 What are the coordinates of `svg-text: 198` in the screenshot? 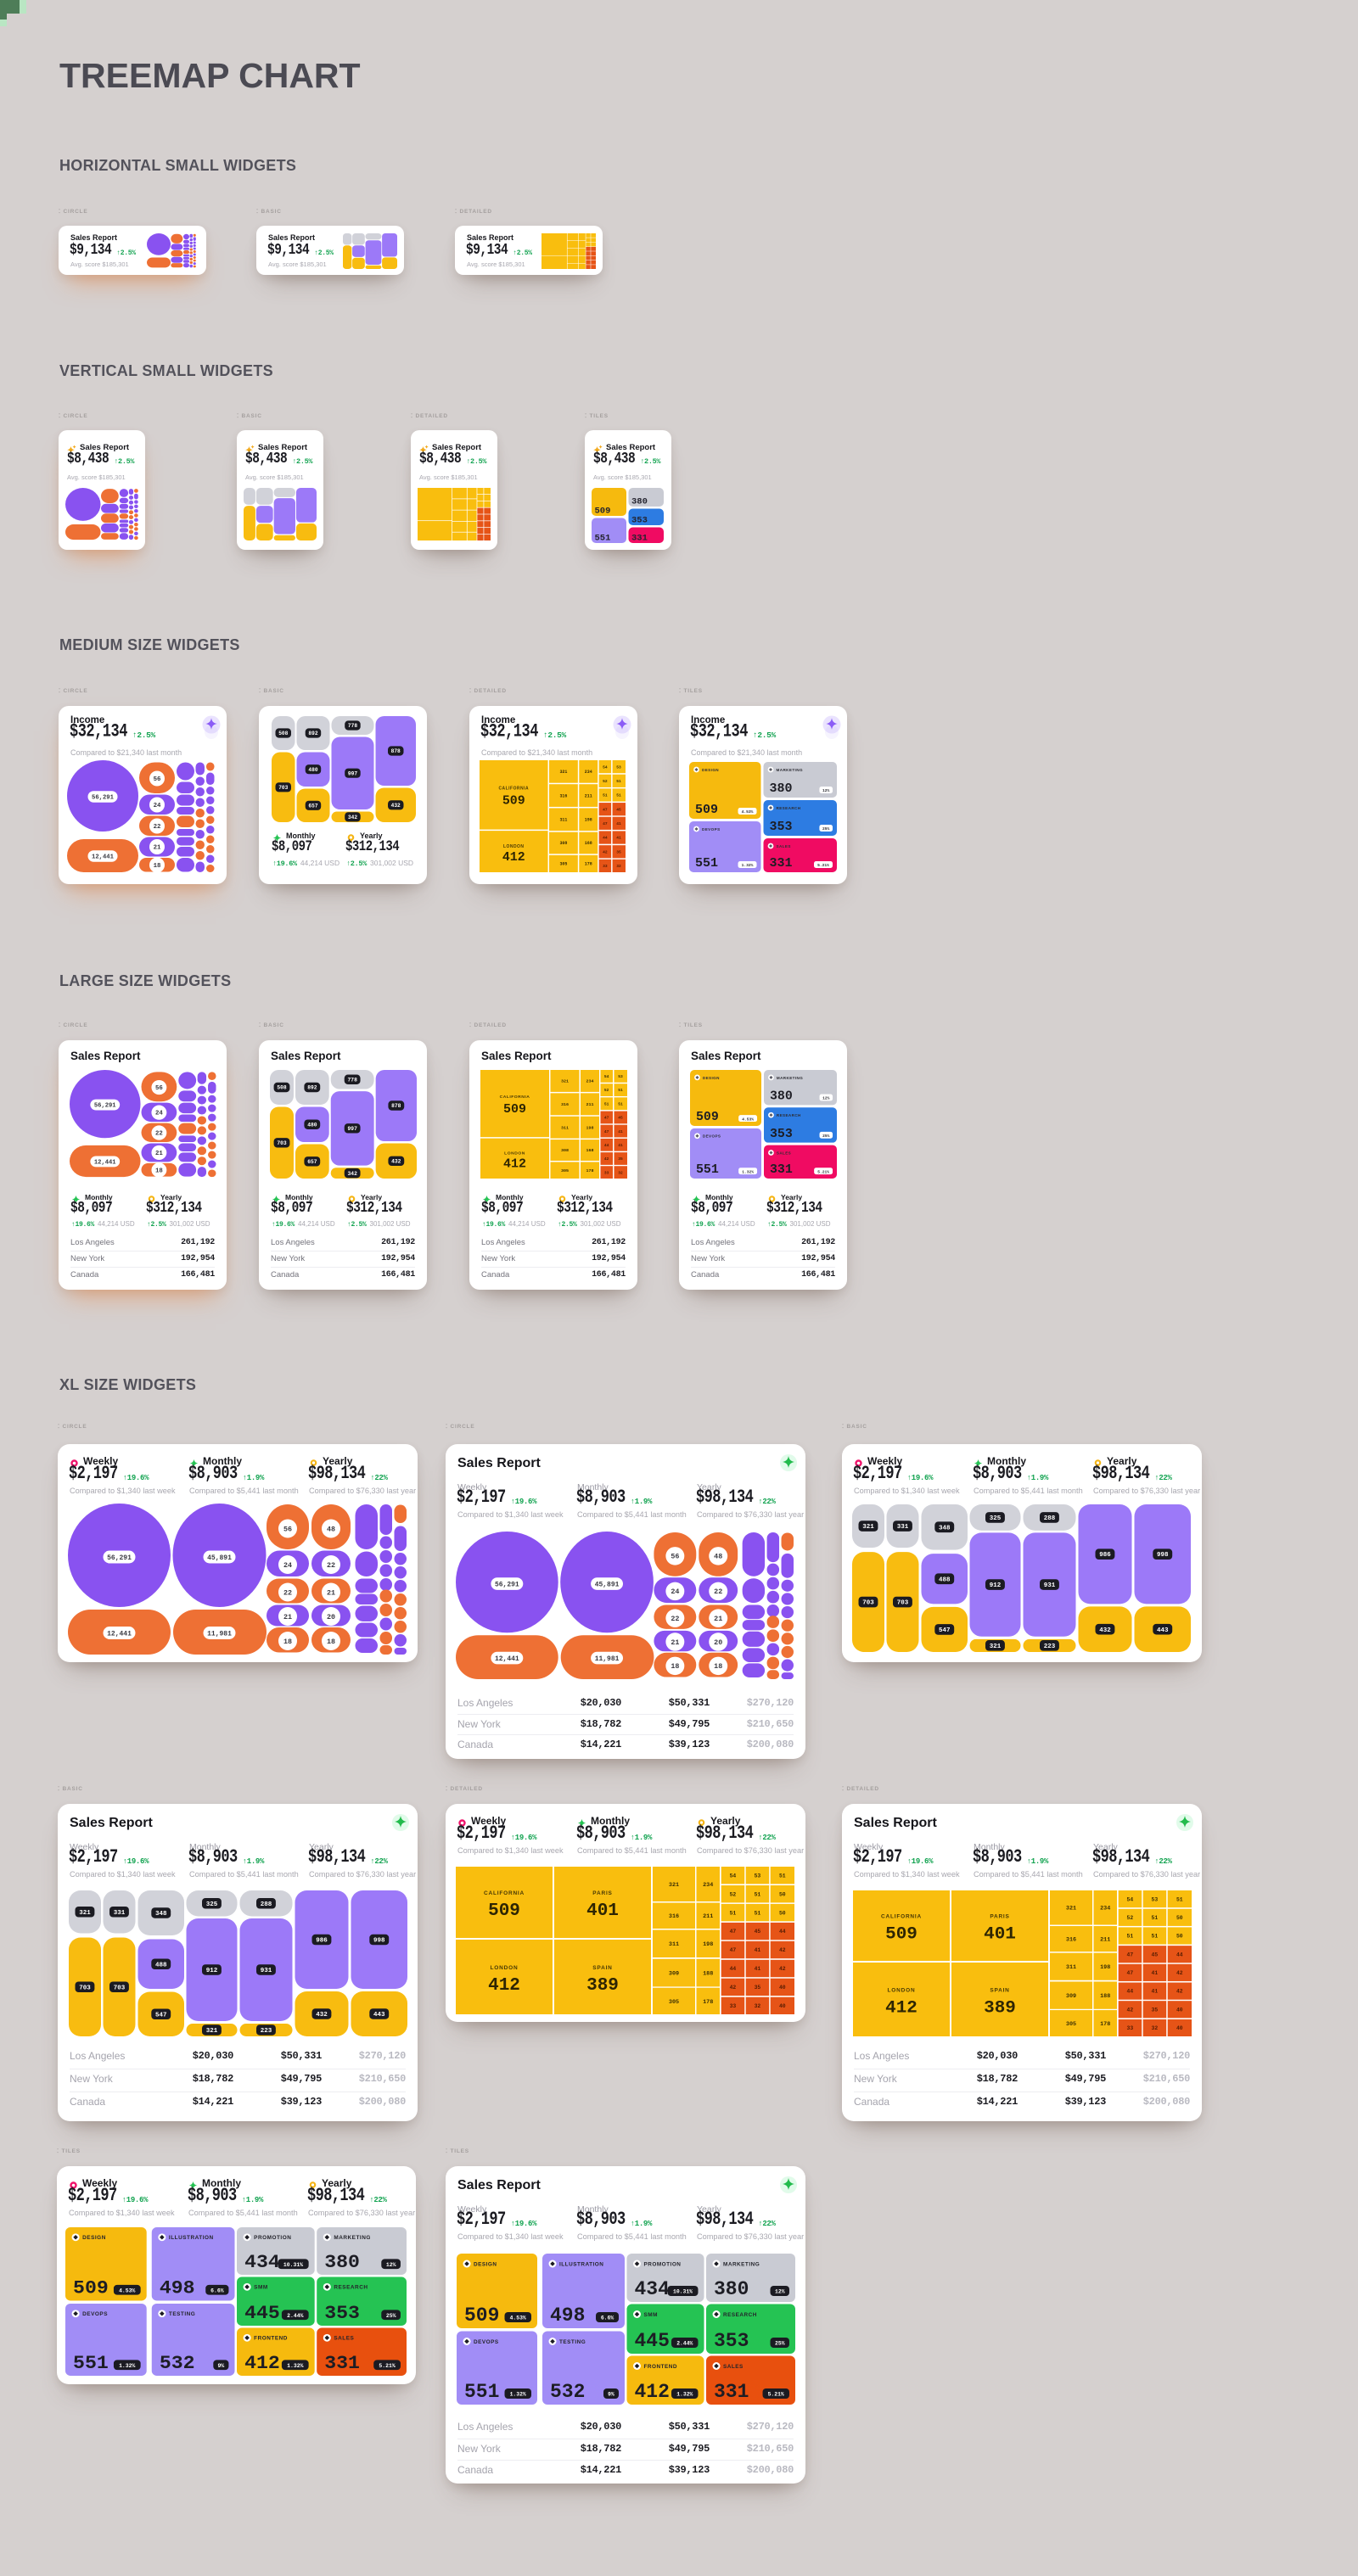 It's located at (708, 1945).